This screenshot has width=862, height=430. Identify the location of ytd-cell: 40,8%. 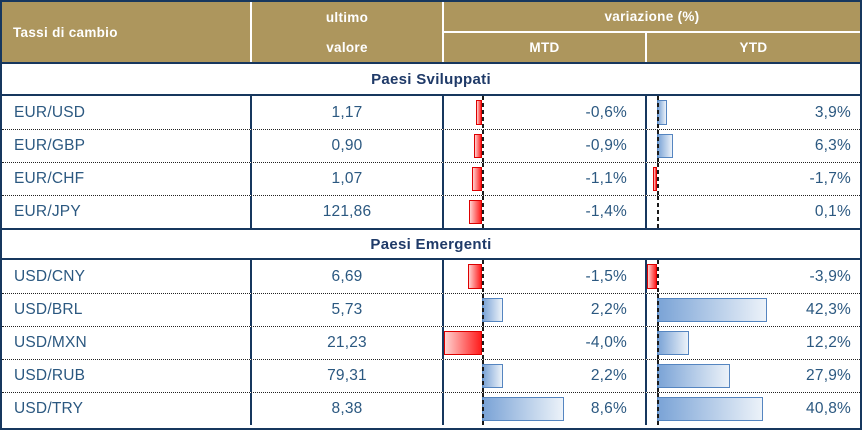
(753, 409).